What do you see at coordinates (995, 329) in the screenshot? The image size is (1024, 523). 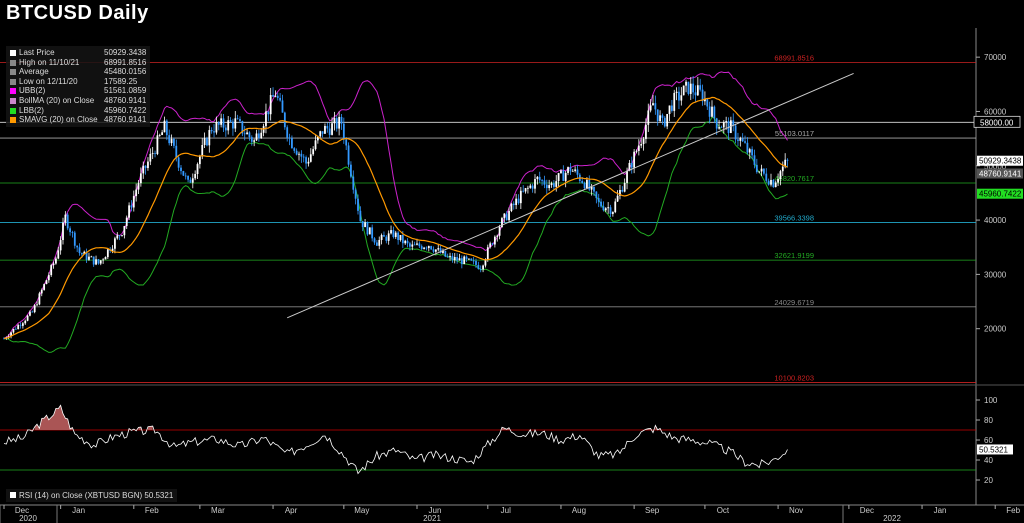 I see `price-tick-label: 20000` at bounding box center [995, 329].